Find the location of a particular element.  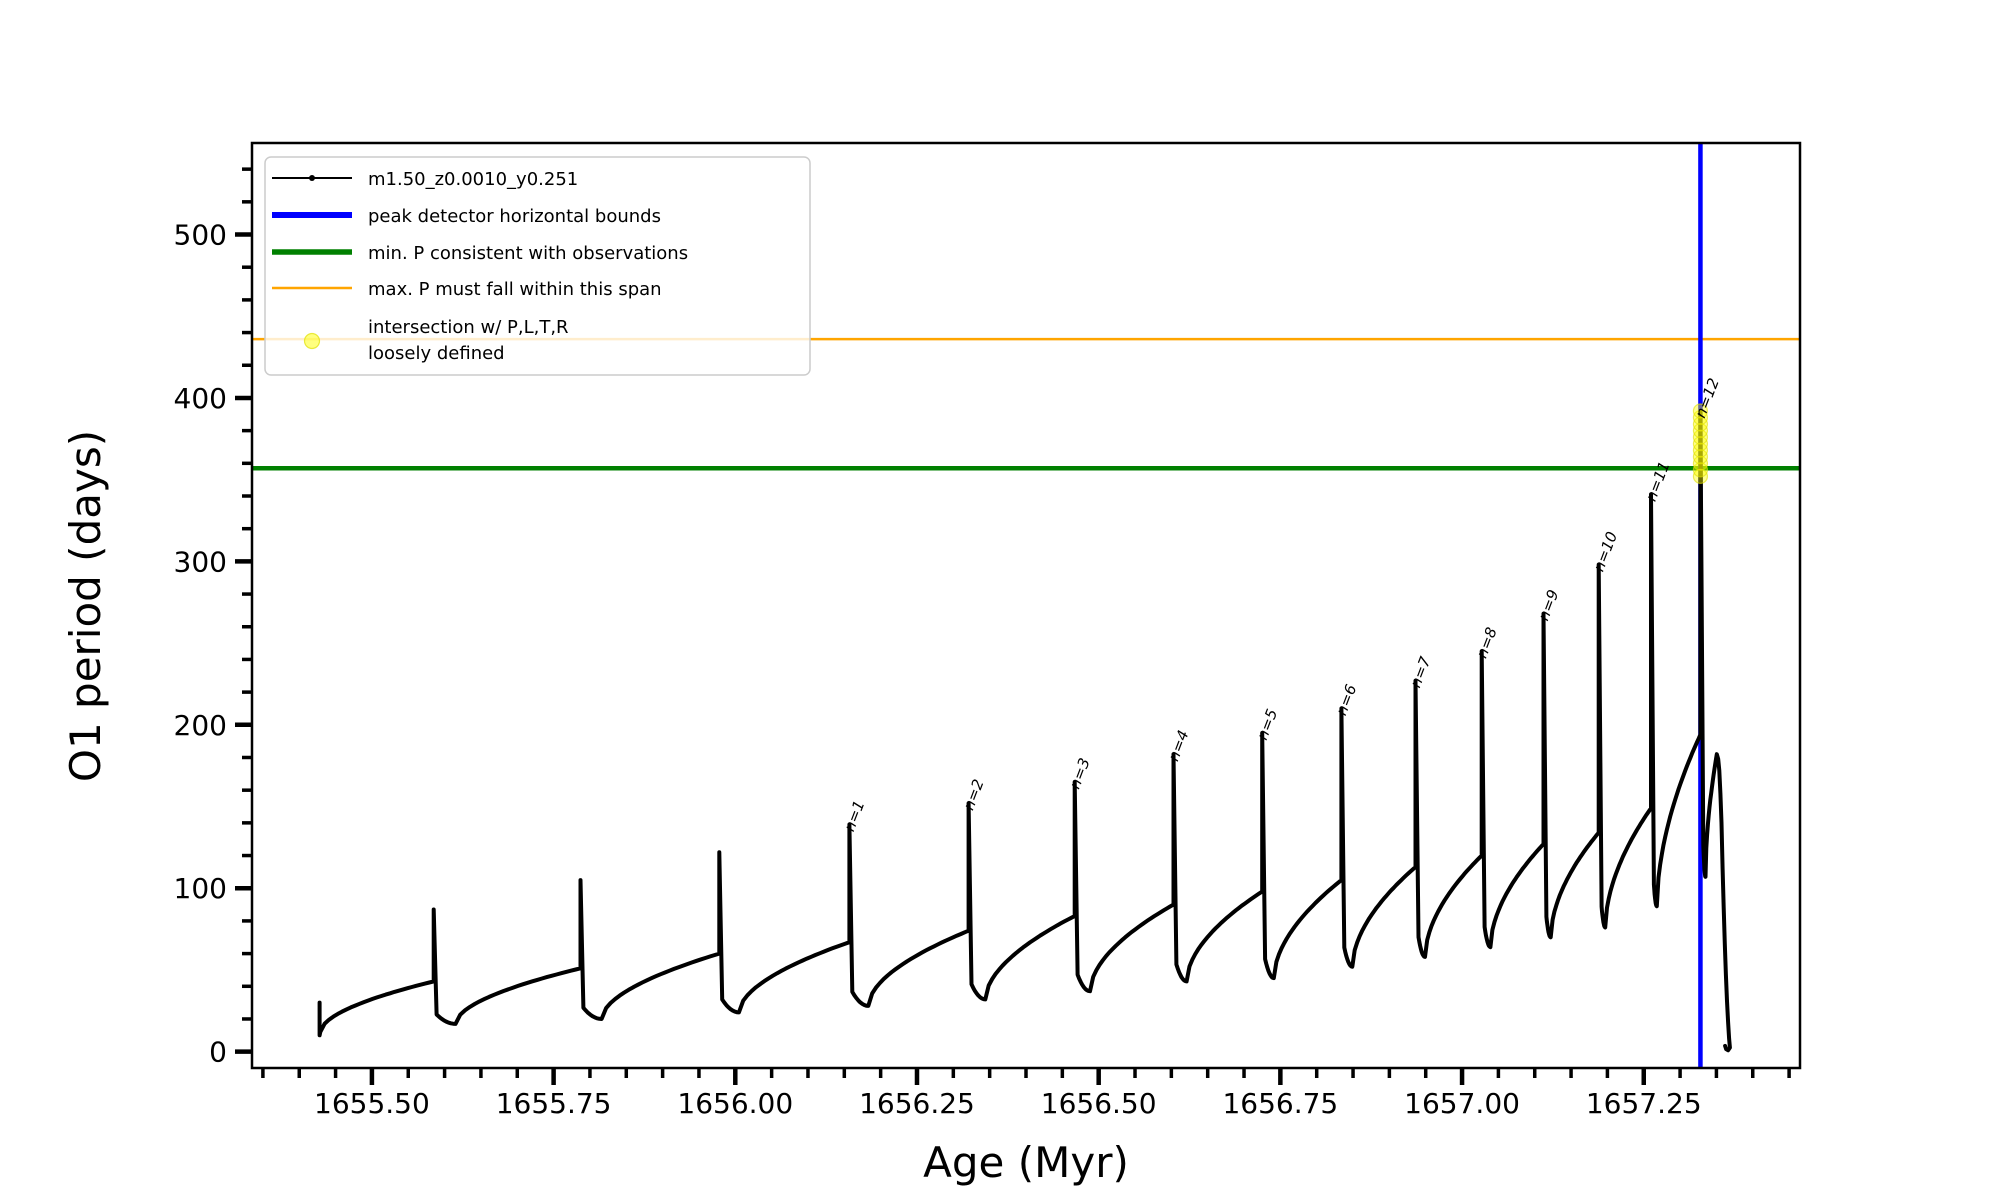

x-tick-label: 1657.25 is located at coordinates (1644, 1103).